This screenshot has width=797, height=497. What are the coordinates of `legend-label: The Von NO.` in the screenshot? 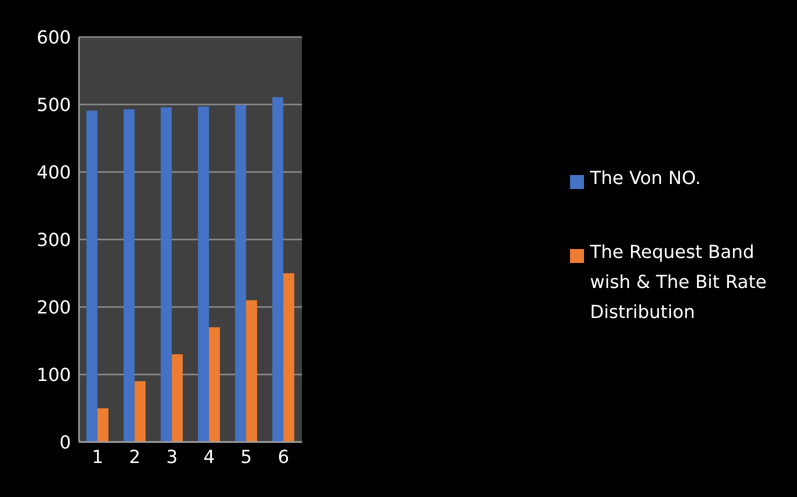 It's located at (645, 178).